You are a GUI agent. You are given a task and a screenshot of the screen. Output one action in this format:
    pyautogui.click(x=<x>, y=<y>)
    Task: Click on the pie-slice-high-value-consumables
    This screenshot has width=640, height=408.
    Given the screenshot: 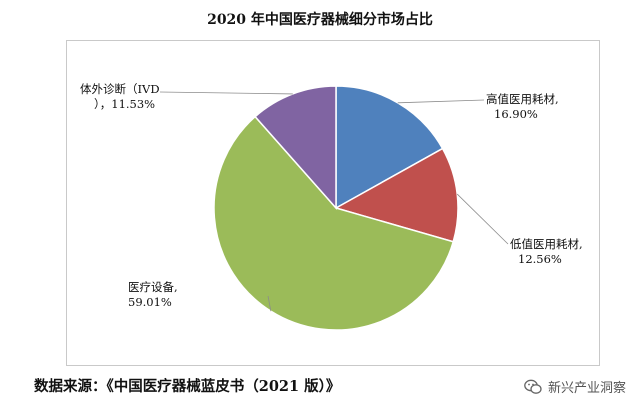 What is the action you would take?
    pyautogui.click(x=389, y=147)
    